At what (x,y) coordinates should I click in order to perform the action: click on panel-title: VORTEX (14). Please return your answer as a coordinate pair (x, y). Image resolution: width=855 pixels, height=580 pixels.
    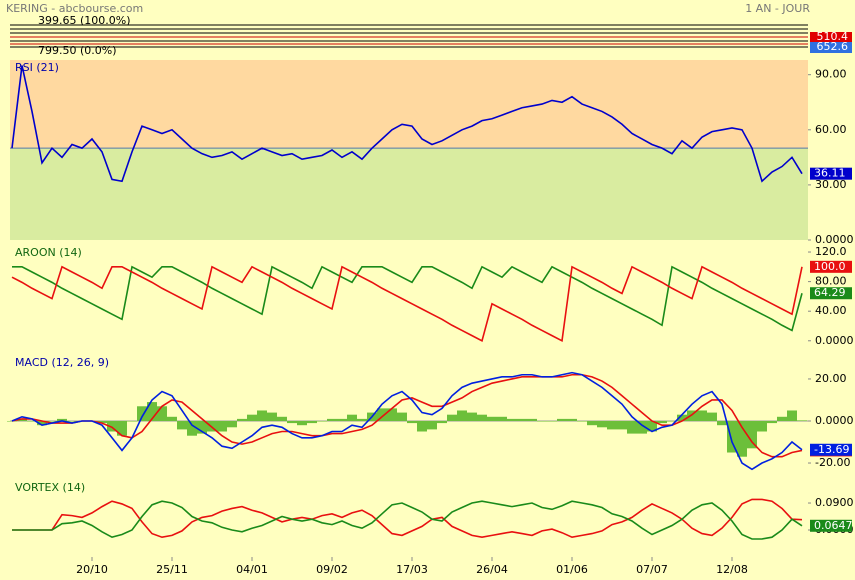
    Looking at the image, I should click on (50, 487).